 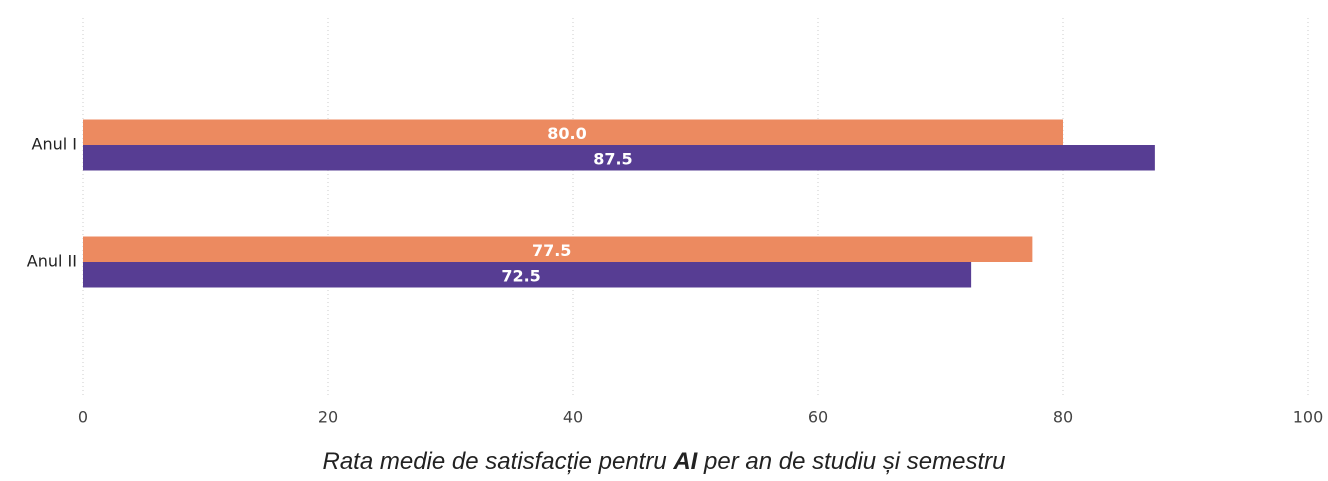 I want to click on y-tick-label: Anul I, so click(x=54, y=144).